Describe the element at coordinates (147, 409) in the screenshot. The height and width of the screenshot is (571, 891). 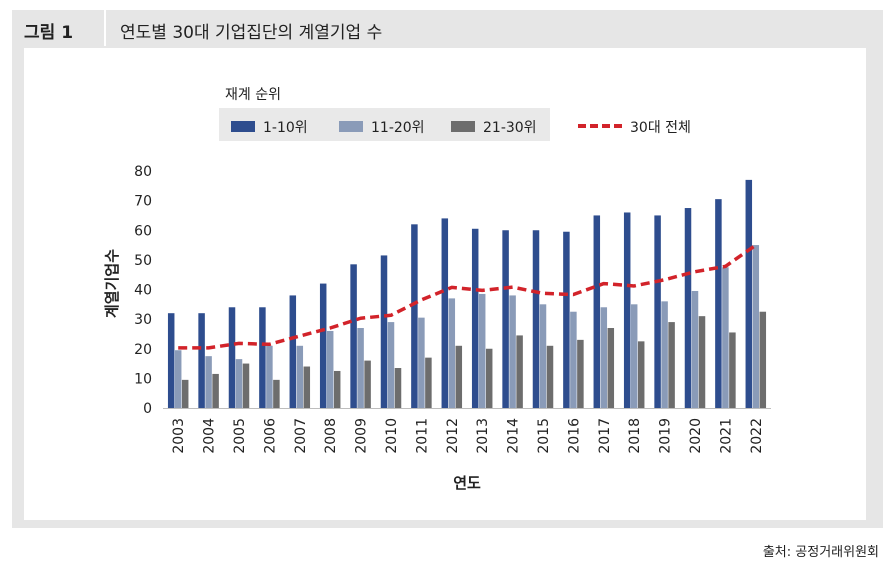
I see `y-tick-label: 0` at that location.